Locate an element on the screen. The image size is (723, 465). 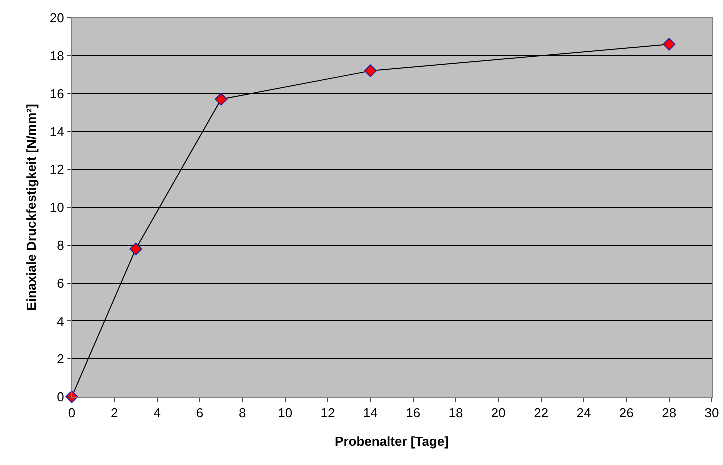
y-tick-label: 10 is located at coordinates (57, 208).